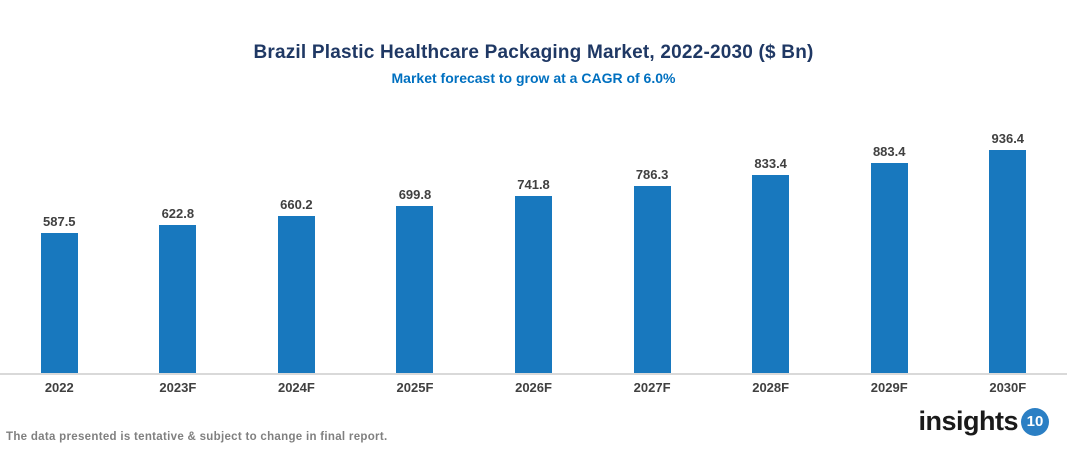 Image resolution: width=1067 pixels, height=454 pixels. Describe the element at coordinates (652, 279) in the screenshot. I see `bar-2027F` at that location.